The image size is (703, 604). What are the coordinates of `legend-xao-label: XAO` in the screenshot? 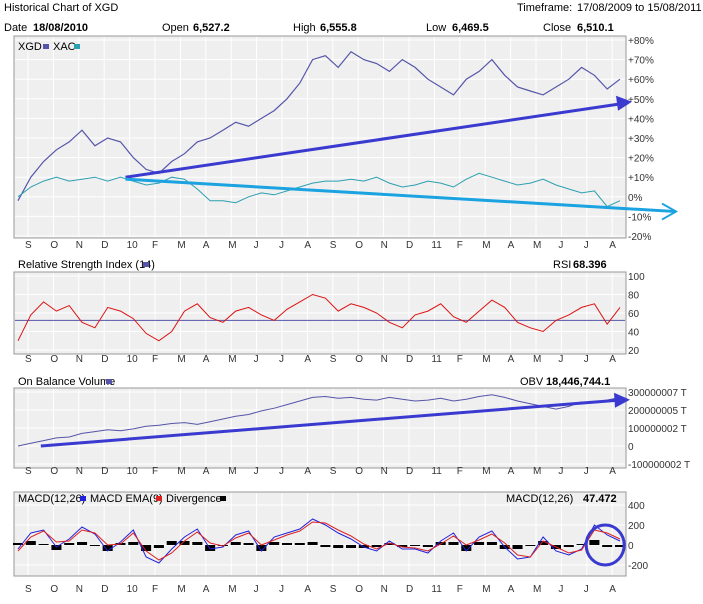 It's located at (65, 47).